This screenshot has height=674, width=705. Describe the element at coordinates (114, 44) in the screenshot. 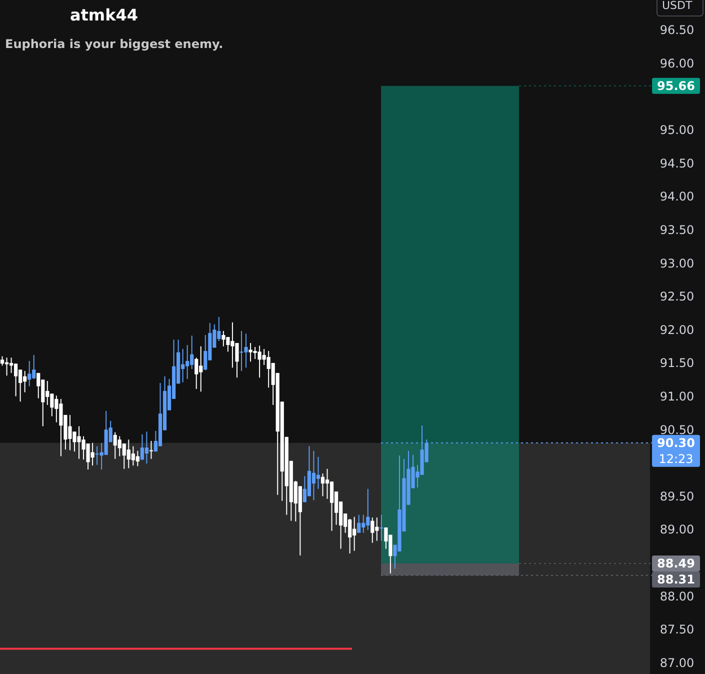

I see `text: Euphoria is your biggest enemy.` at that location.